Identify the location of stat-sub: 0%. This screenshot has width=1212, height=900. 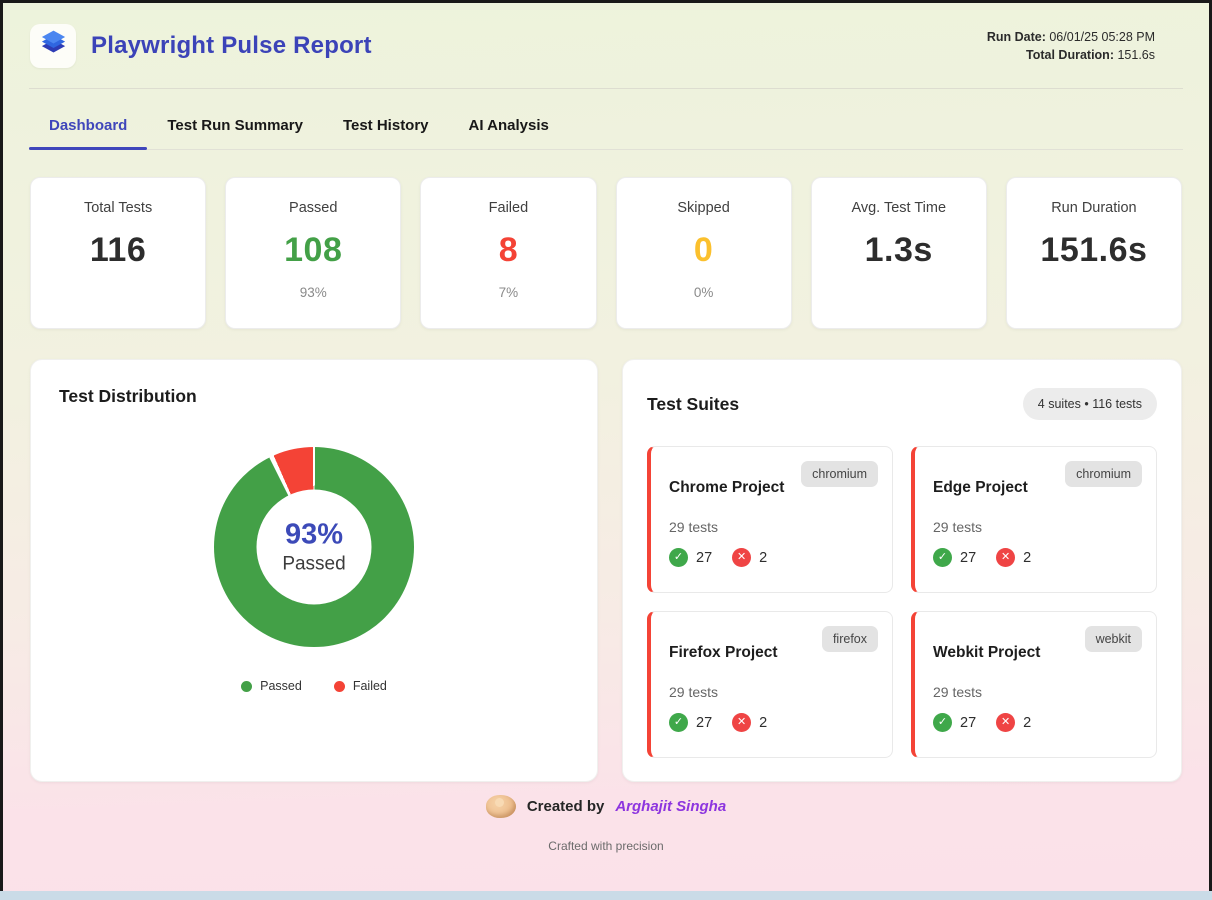
(703, 292).